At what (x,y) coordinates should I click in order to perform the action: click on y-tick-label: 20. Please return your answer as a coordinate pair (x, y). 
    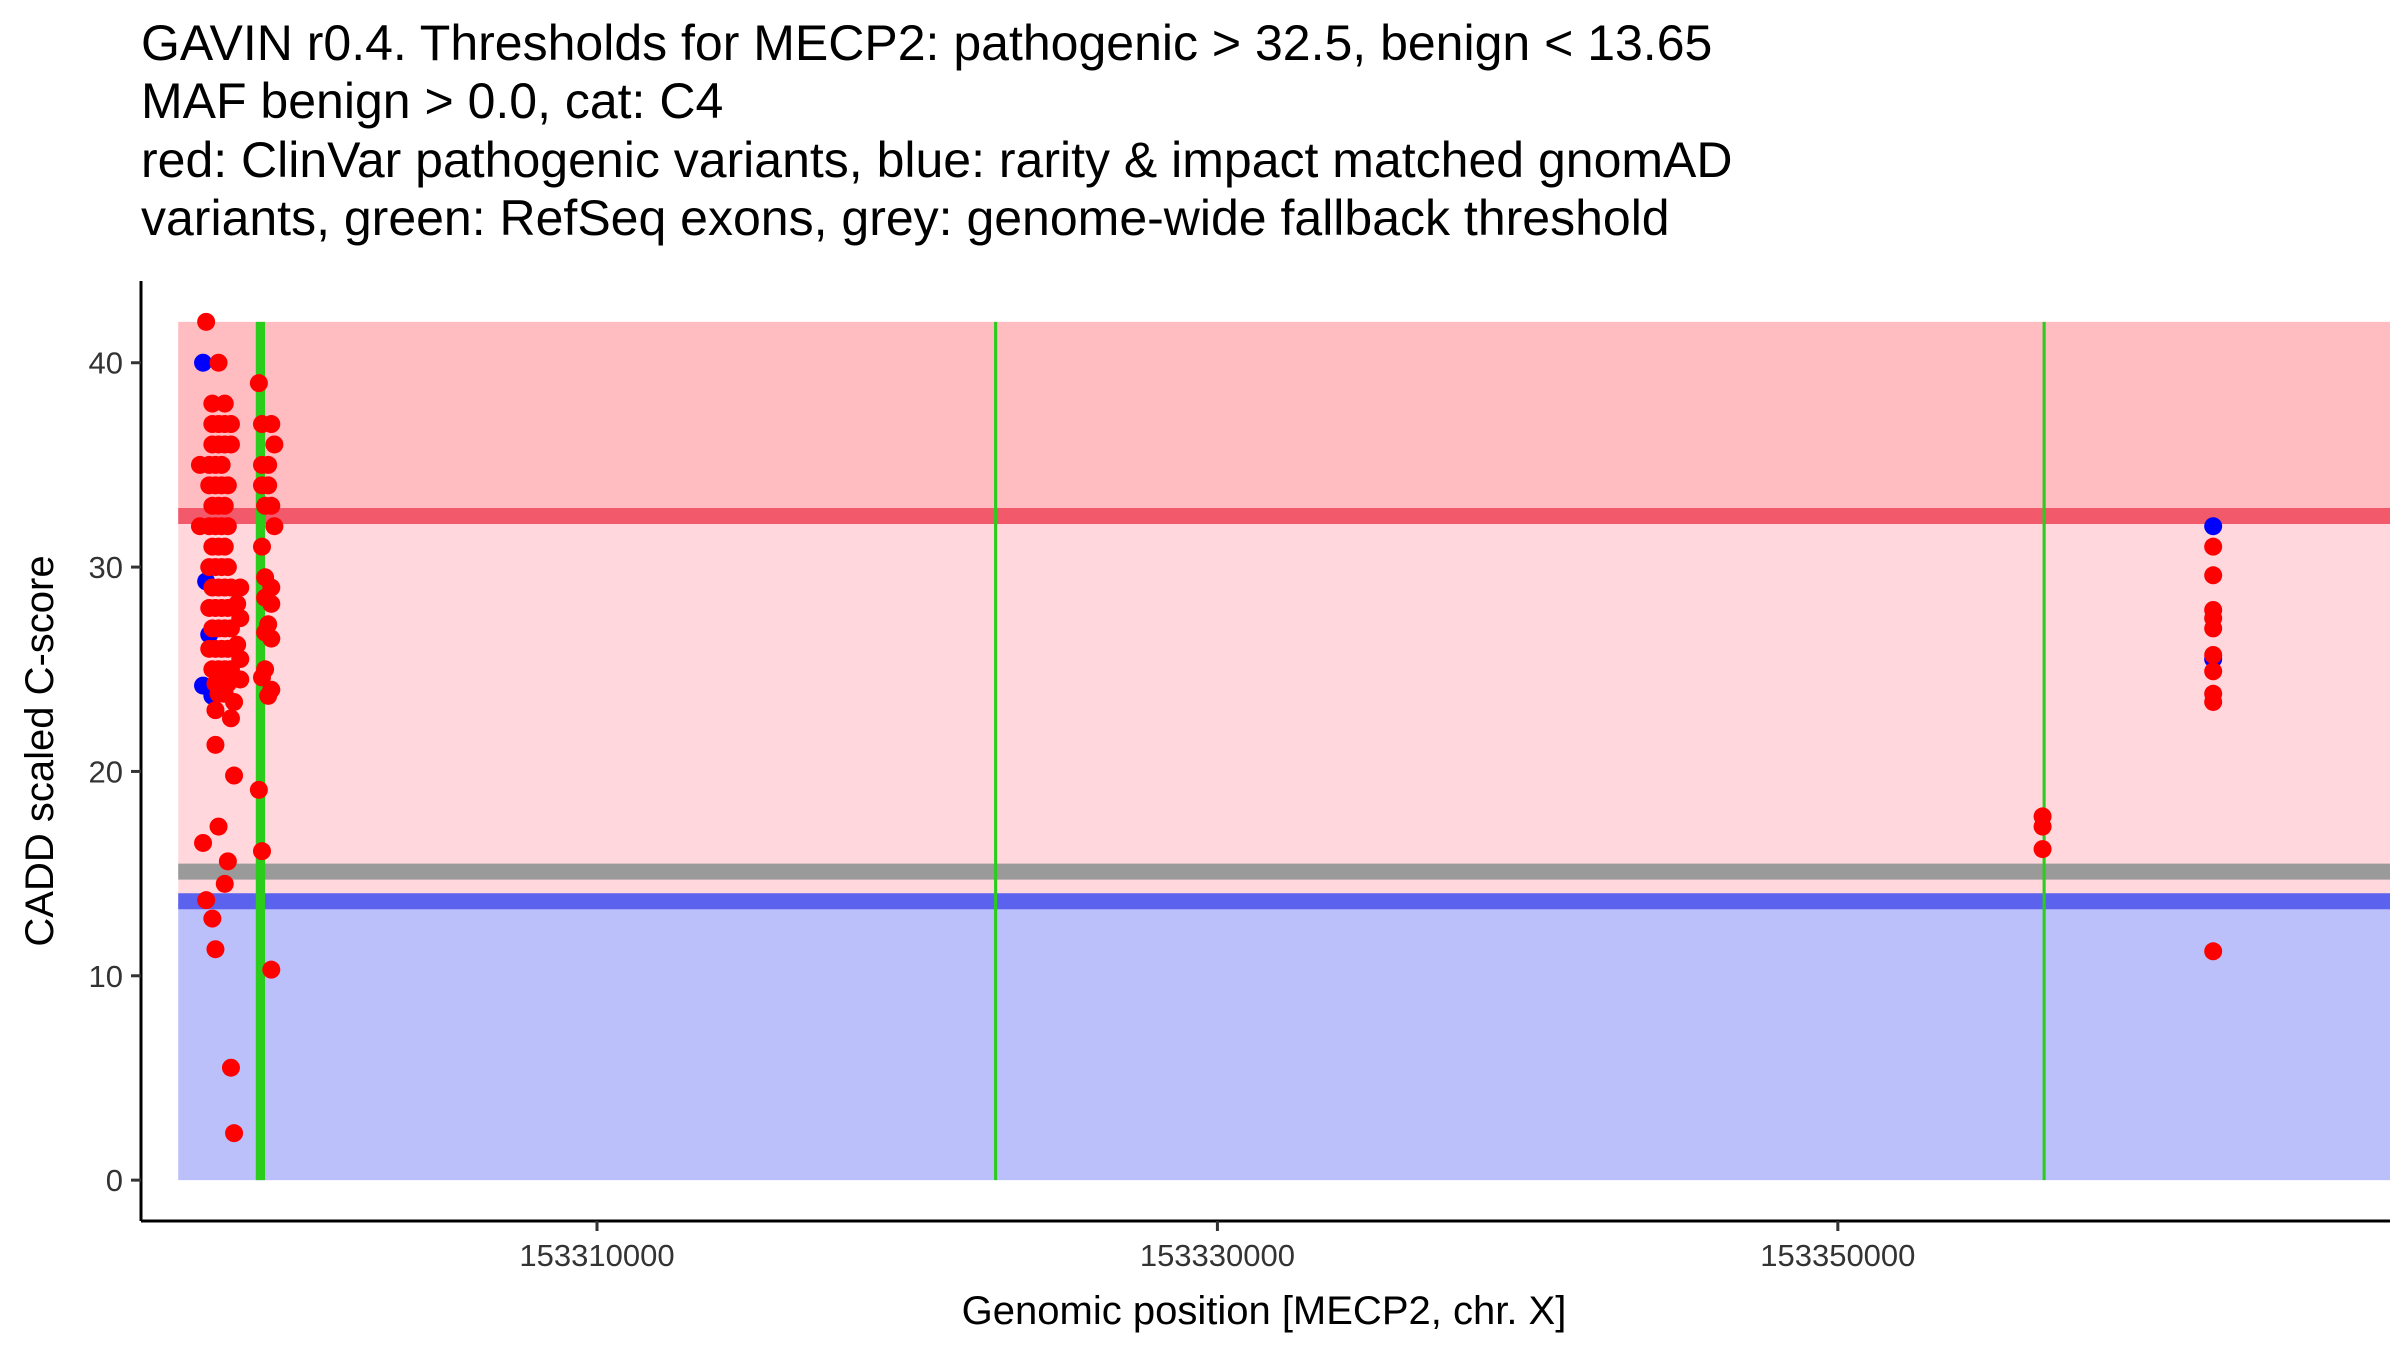
    Looking at the image, I should click on (106, 771).